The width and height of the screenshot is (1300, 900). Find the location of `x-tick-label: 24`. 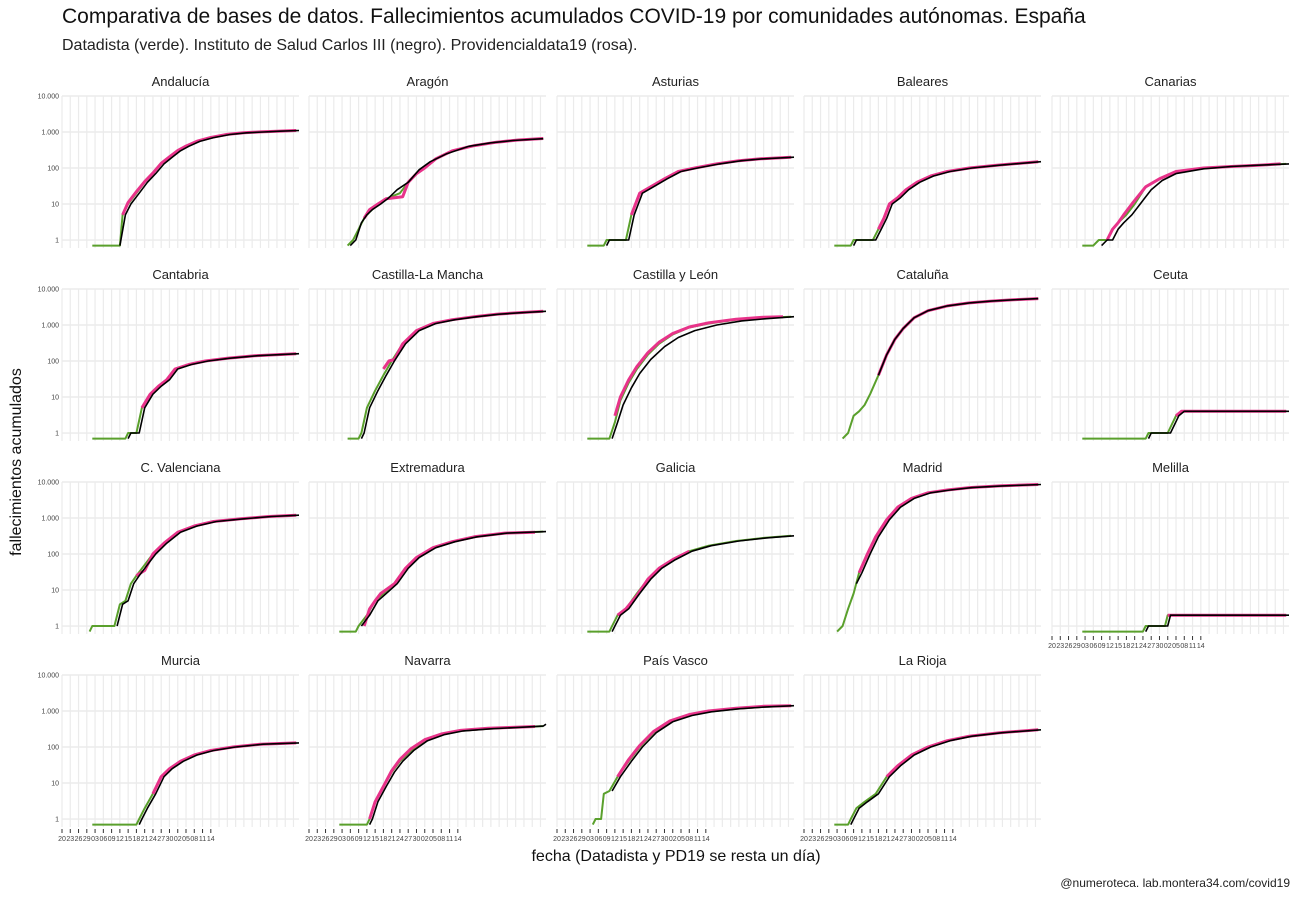

x-tick-label: 24 is located at coordinates (895, 839).